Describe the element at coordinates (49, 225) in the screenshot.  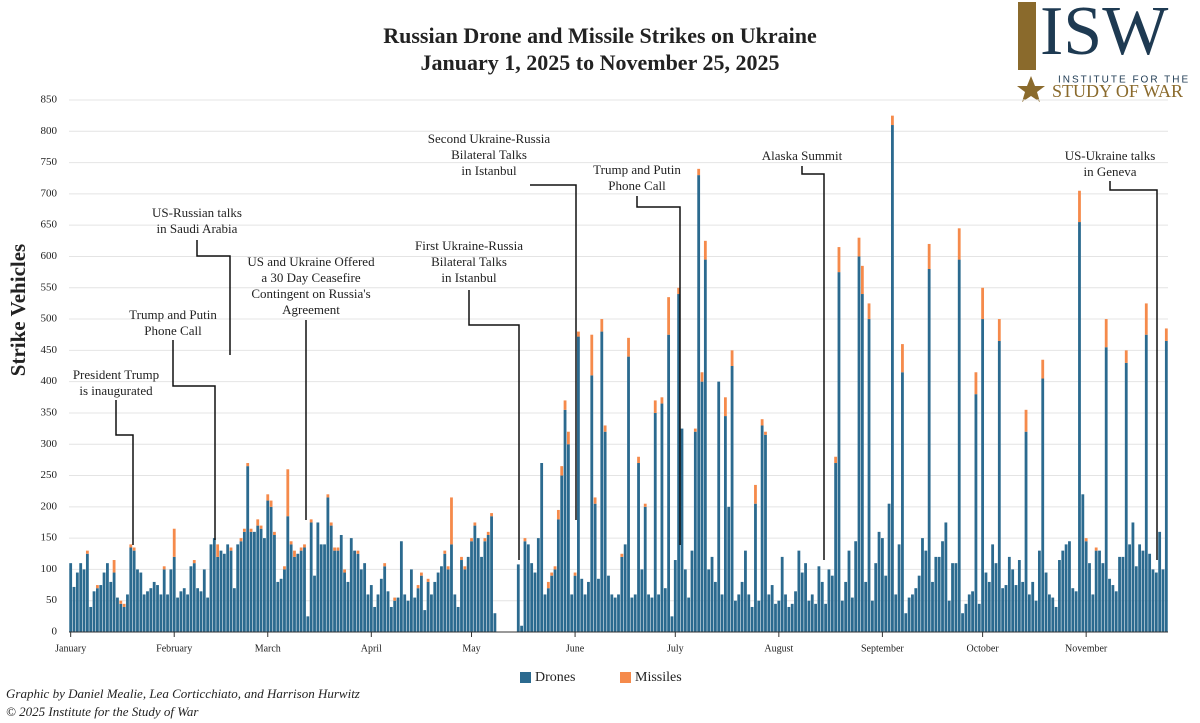
I see `y-tick-label: 650` at that location.